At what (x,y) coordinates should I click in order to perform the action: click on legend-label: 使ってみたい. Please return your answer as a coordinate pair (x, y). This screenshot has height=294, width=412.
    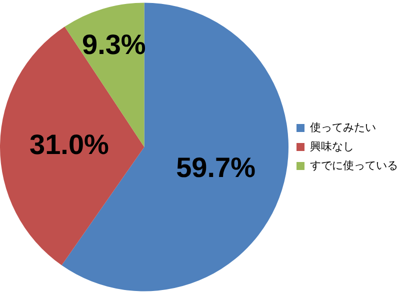
    Looking at the image, I should click on (343, 127).